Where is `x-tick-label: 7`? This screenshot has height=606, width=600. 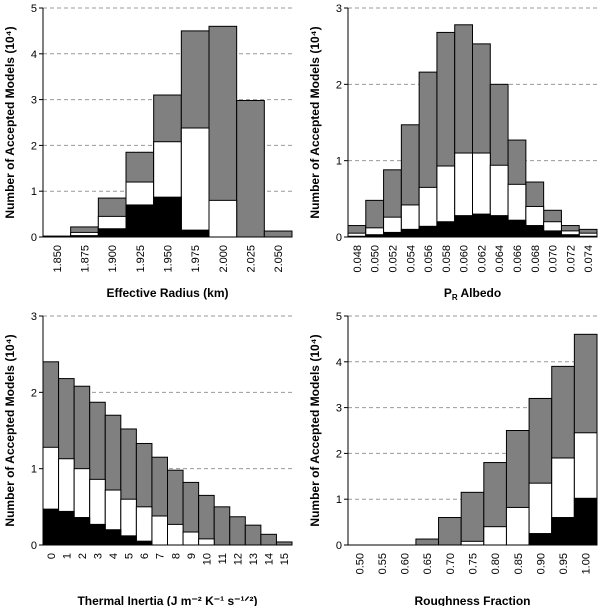 x-tick-label: 7 is located at coordinates (161, 556).